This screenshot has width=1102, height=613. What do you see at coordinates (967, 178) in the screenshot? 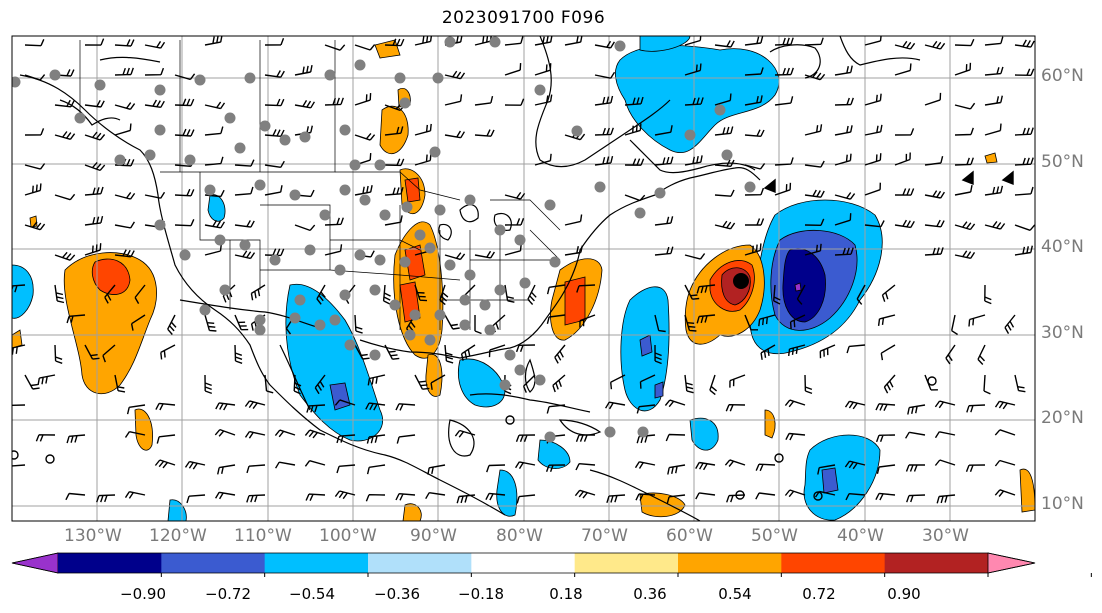
I see `wind-barb-flag` at bounding box center [967, 178].